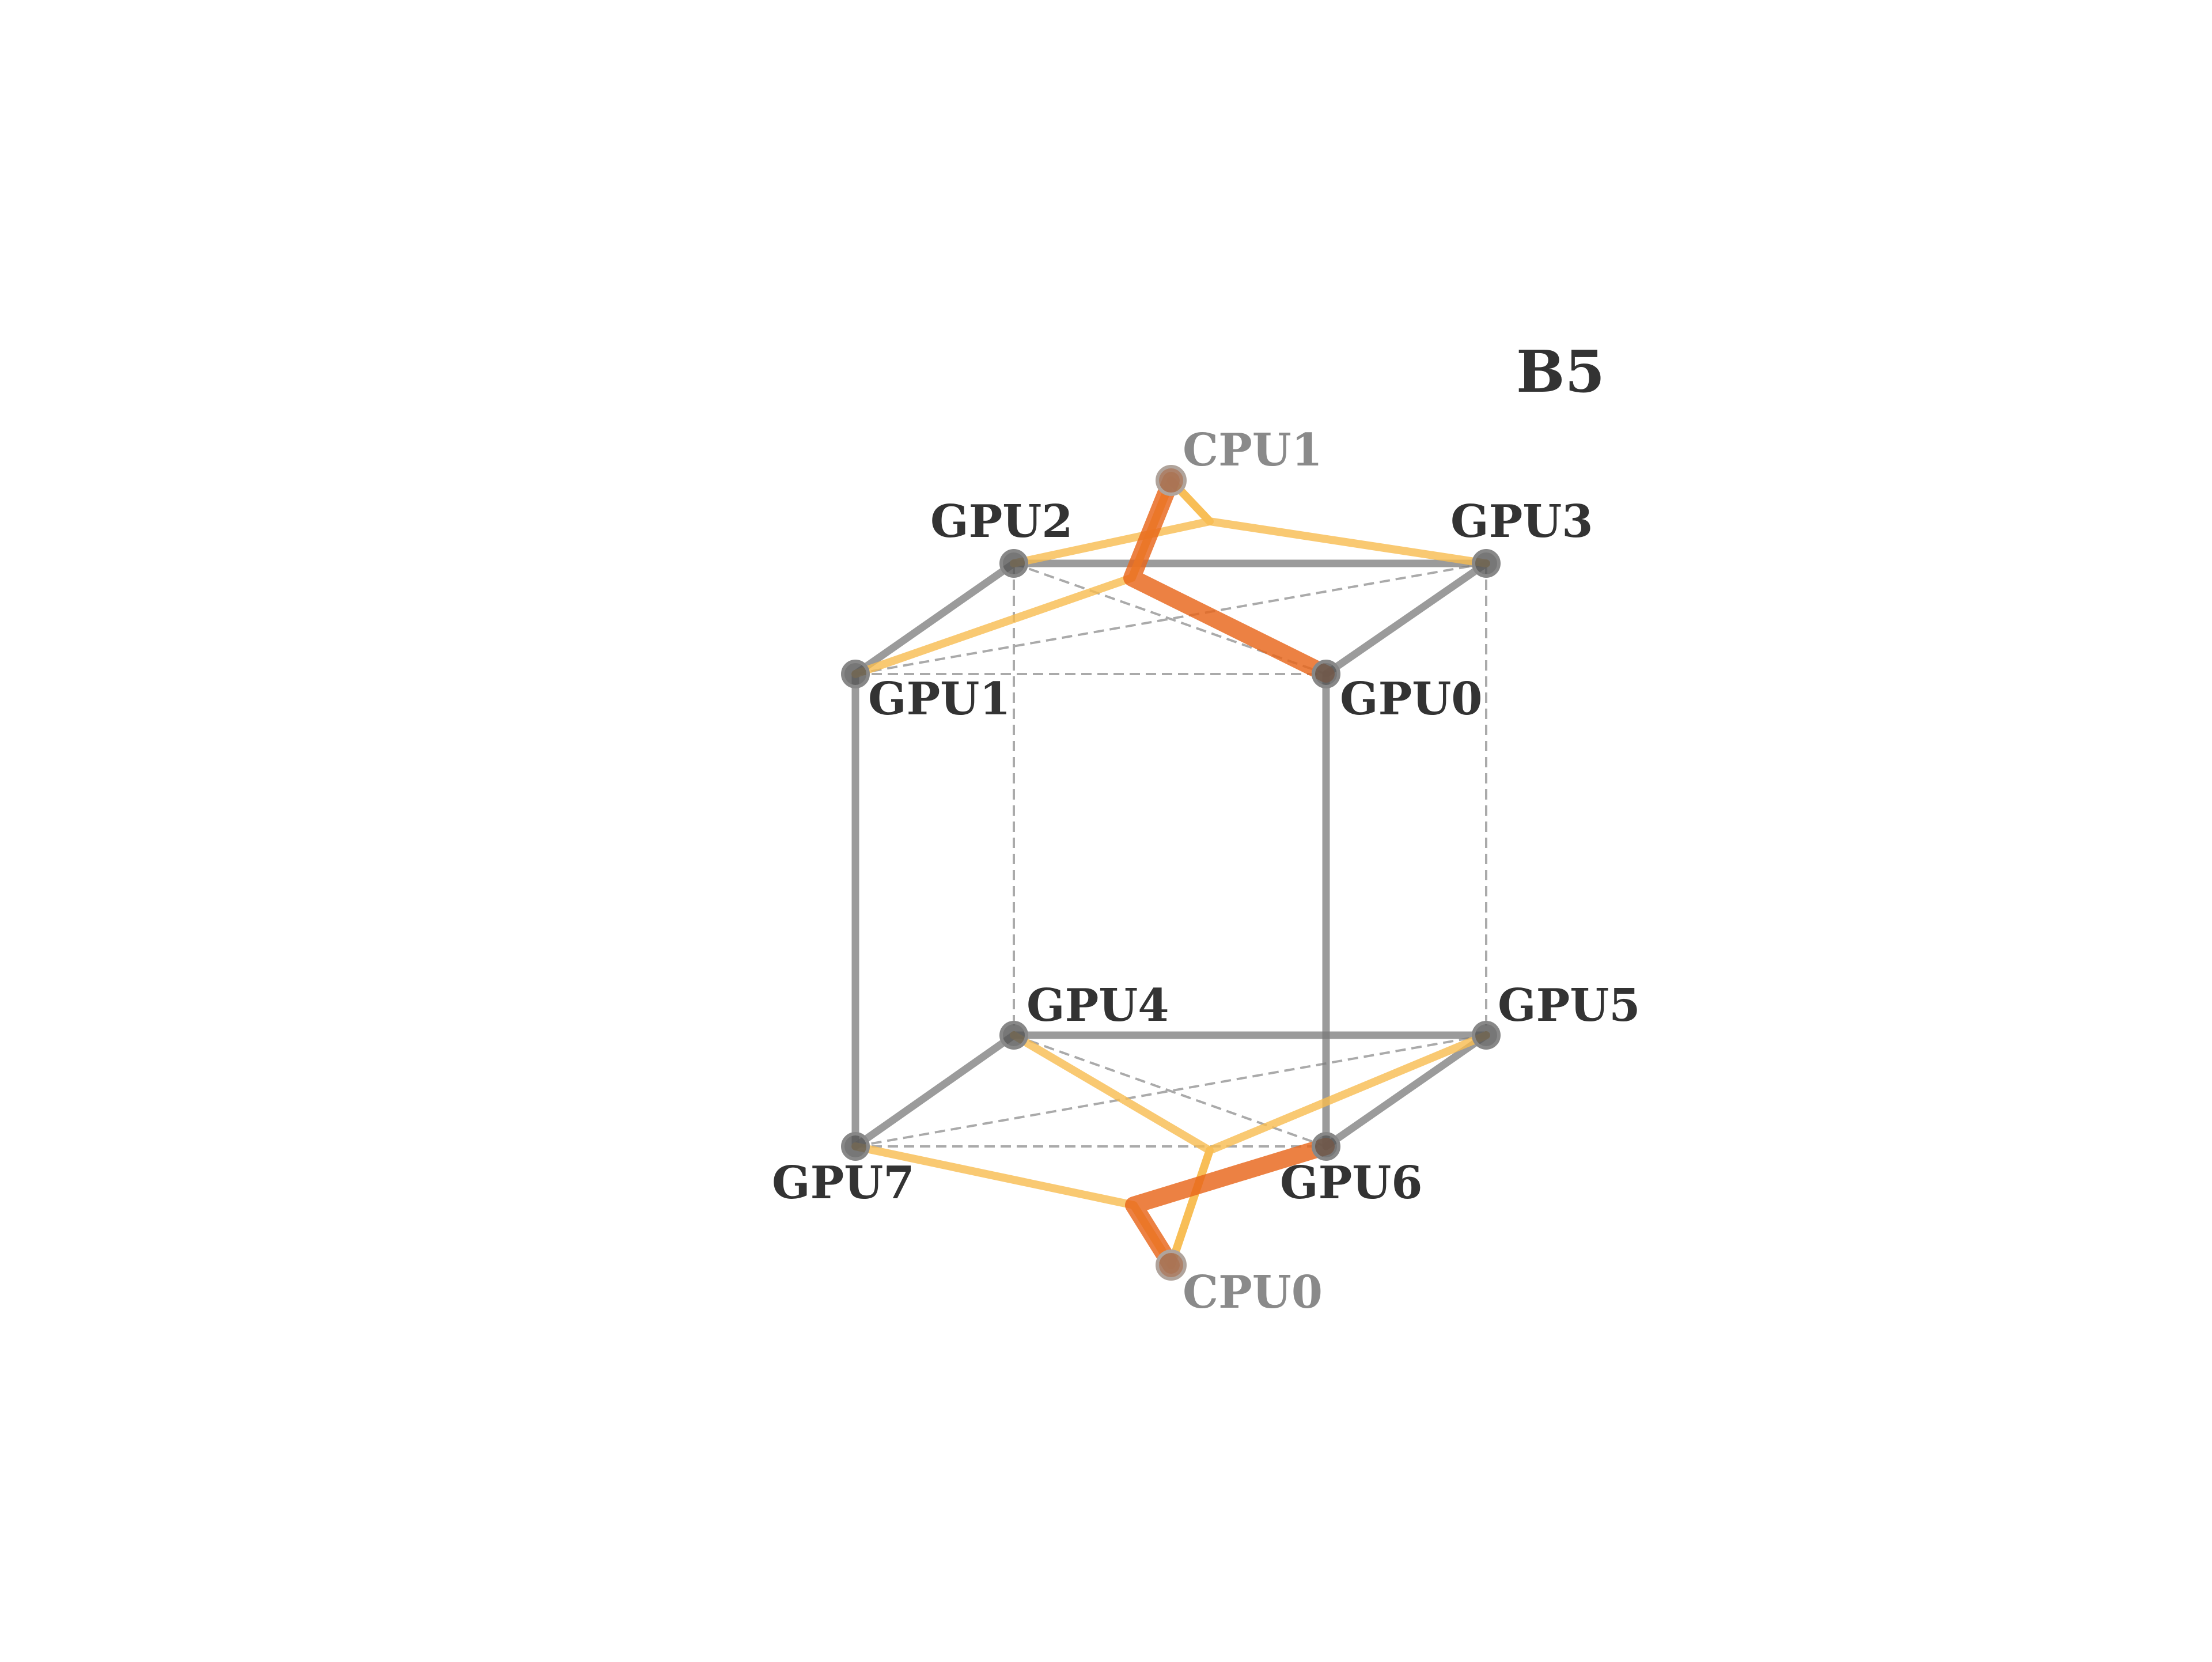 Image resolution: width=2212 pixels, height=1662 pixels. What do you see at coordinates (843, 1183) in the screenshot?
I see `node-label-gpu7: GPU7` at bounding box center [843, 1183].